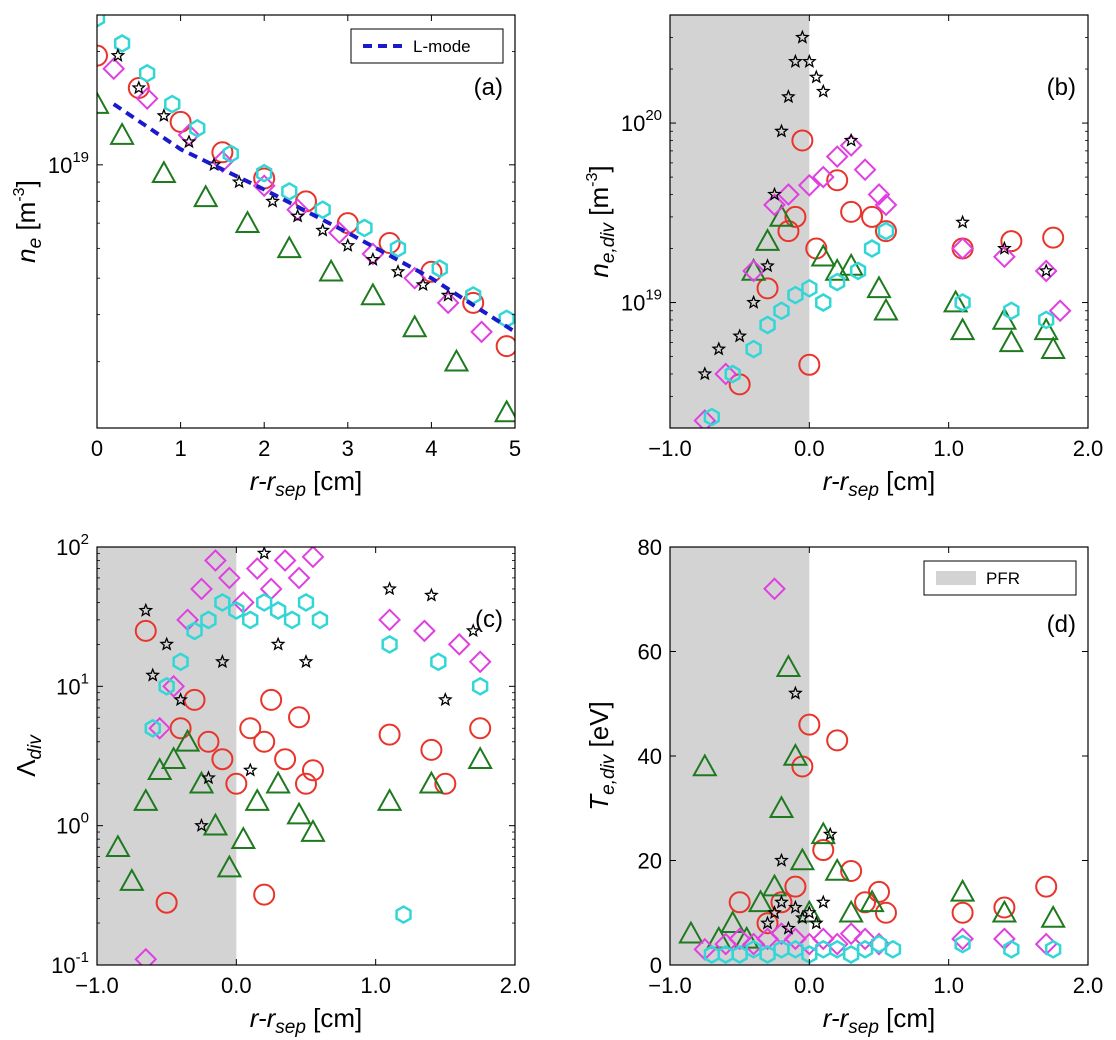  Describe the element at coordinates (96, 985) in the screenshot. I see `x-tick-label: −1.0` at that location.